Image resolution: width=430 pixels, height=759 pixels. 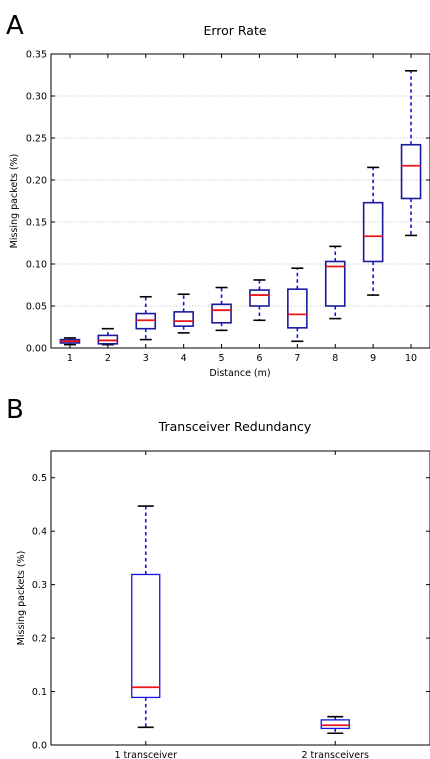 What do you see at coordinates (15, 26) in the screenshot?
I see `panel-letter-a: A` at bounding box center [15, 26].